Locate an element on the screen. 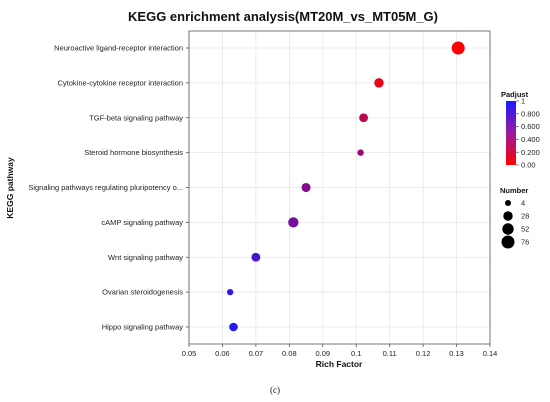 The height and width of the screenshot is (402, 550). number-legend-title: Number is located at coordinates (514, 190).